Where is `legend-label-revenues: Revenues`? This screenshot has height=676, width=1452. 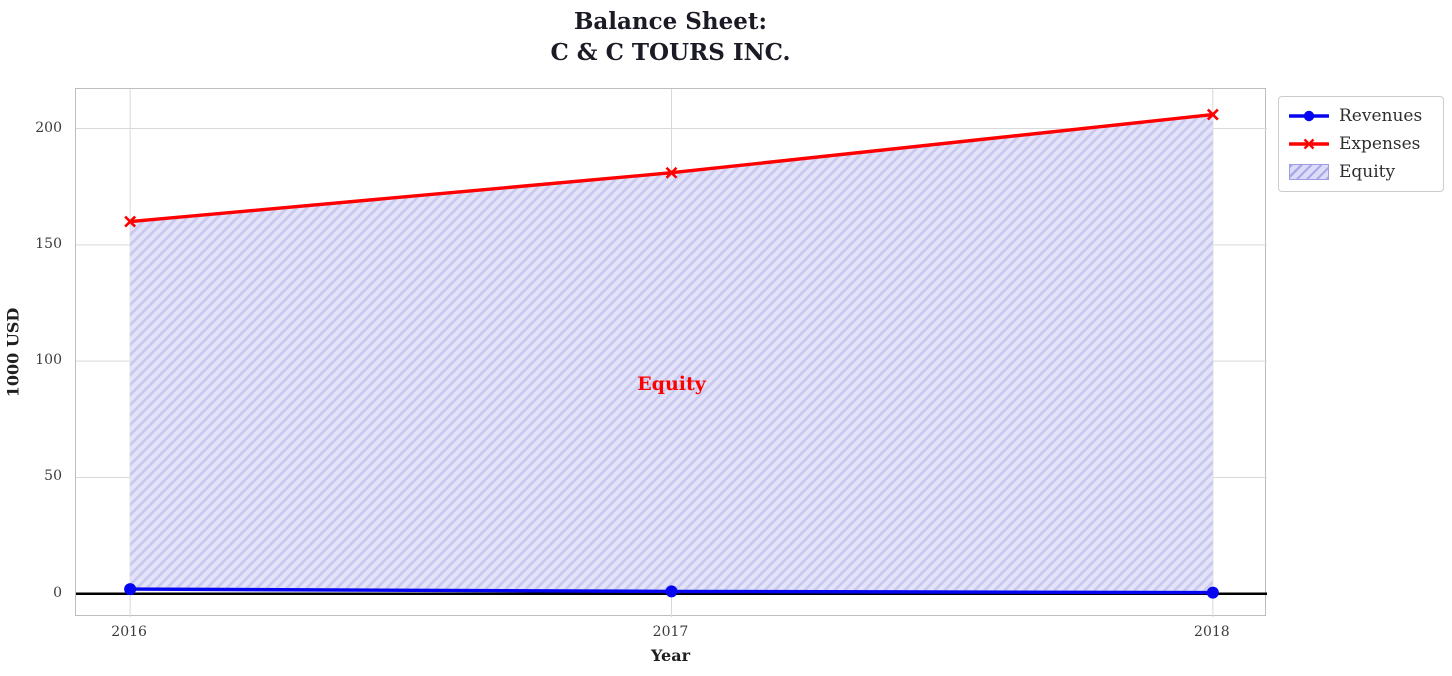 legend-label-revenues: Revenues is located at coordinates (1381, 116).